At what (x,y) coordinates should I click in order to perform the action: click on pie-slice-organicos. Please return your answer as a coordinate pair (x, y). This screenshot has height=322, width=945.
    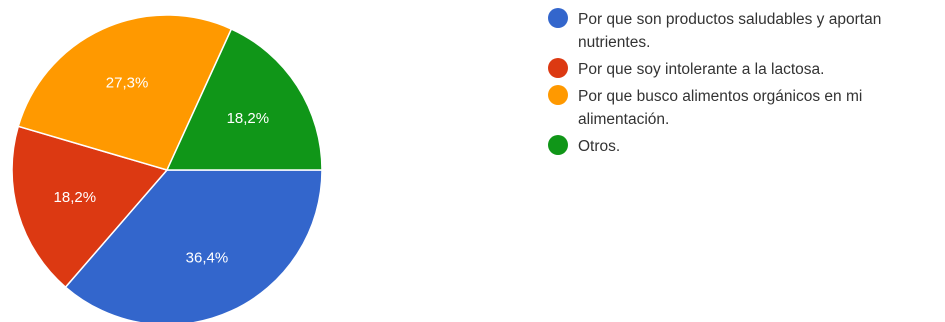
    Looking at the image, I should click on (125, 92).